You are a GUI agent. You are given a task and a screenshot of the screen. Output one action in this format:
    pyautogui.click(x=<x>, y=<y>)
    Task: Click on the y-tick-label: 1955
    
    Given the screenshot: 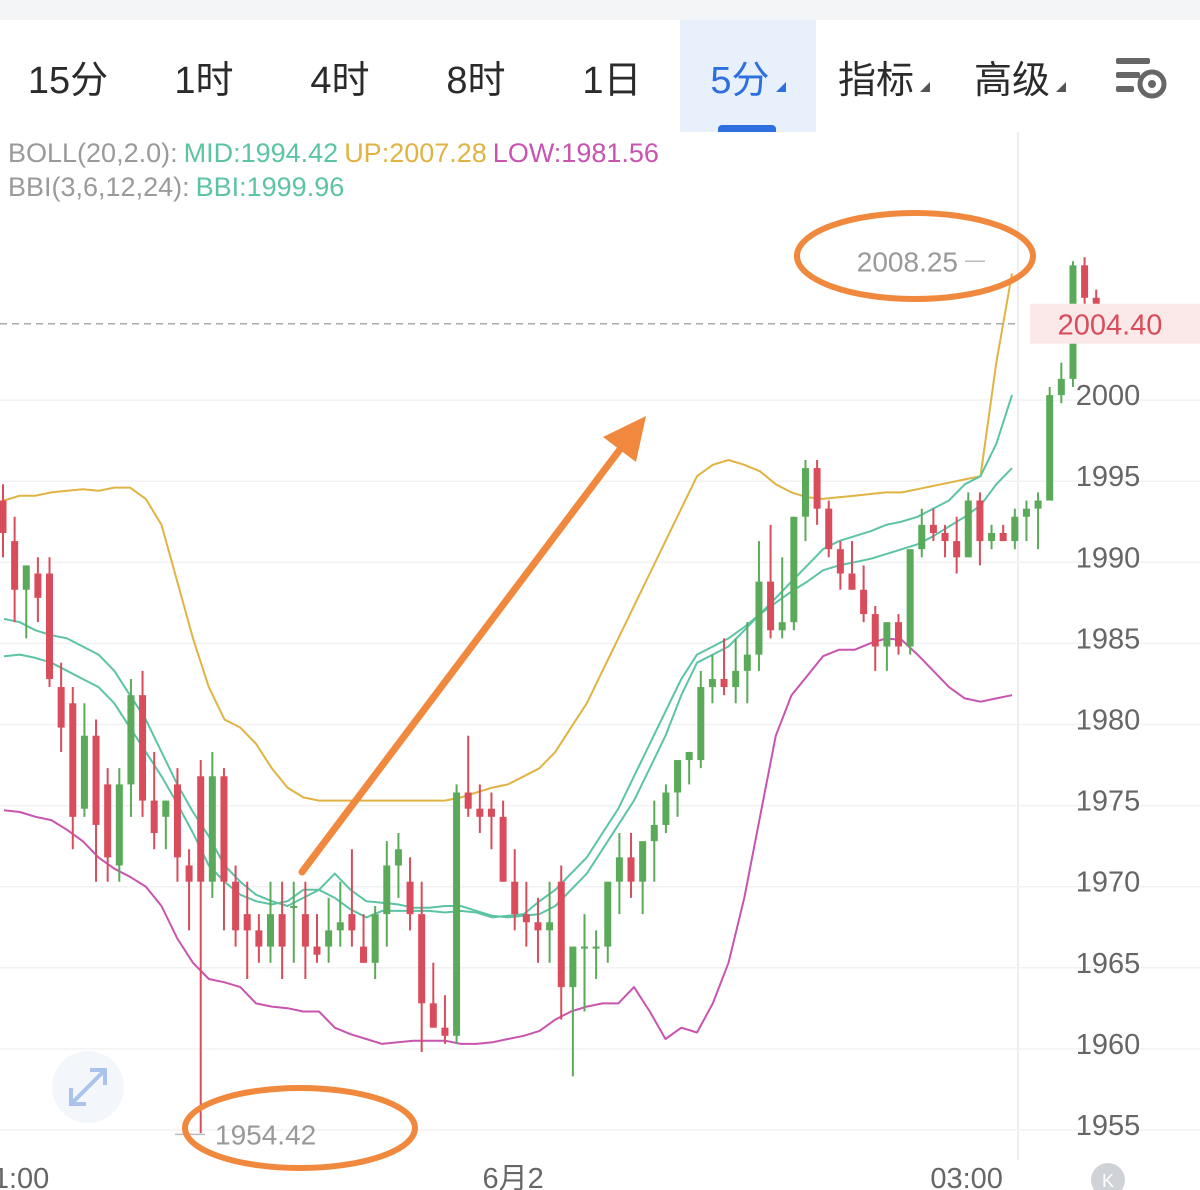 What is the action you would take?
    pyautogui.click(x=1108, y=1126)
    